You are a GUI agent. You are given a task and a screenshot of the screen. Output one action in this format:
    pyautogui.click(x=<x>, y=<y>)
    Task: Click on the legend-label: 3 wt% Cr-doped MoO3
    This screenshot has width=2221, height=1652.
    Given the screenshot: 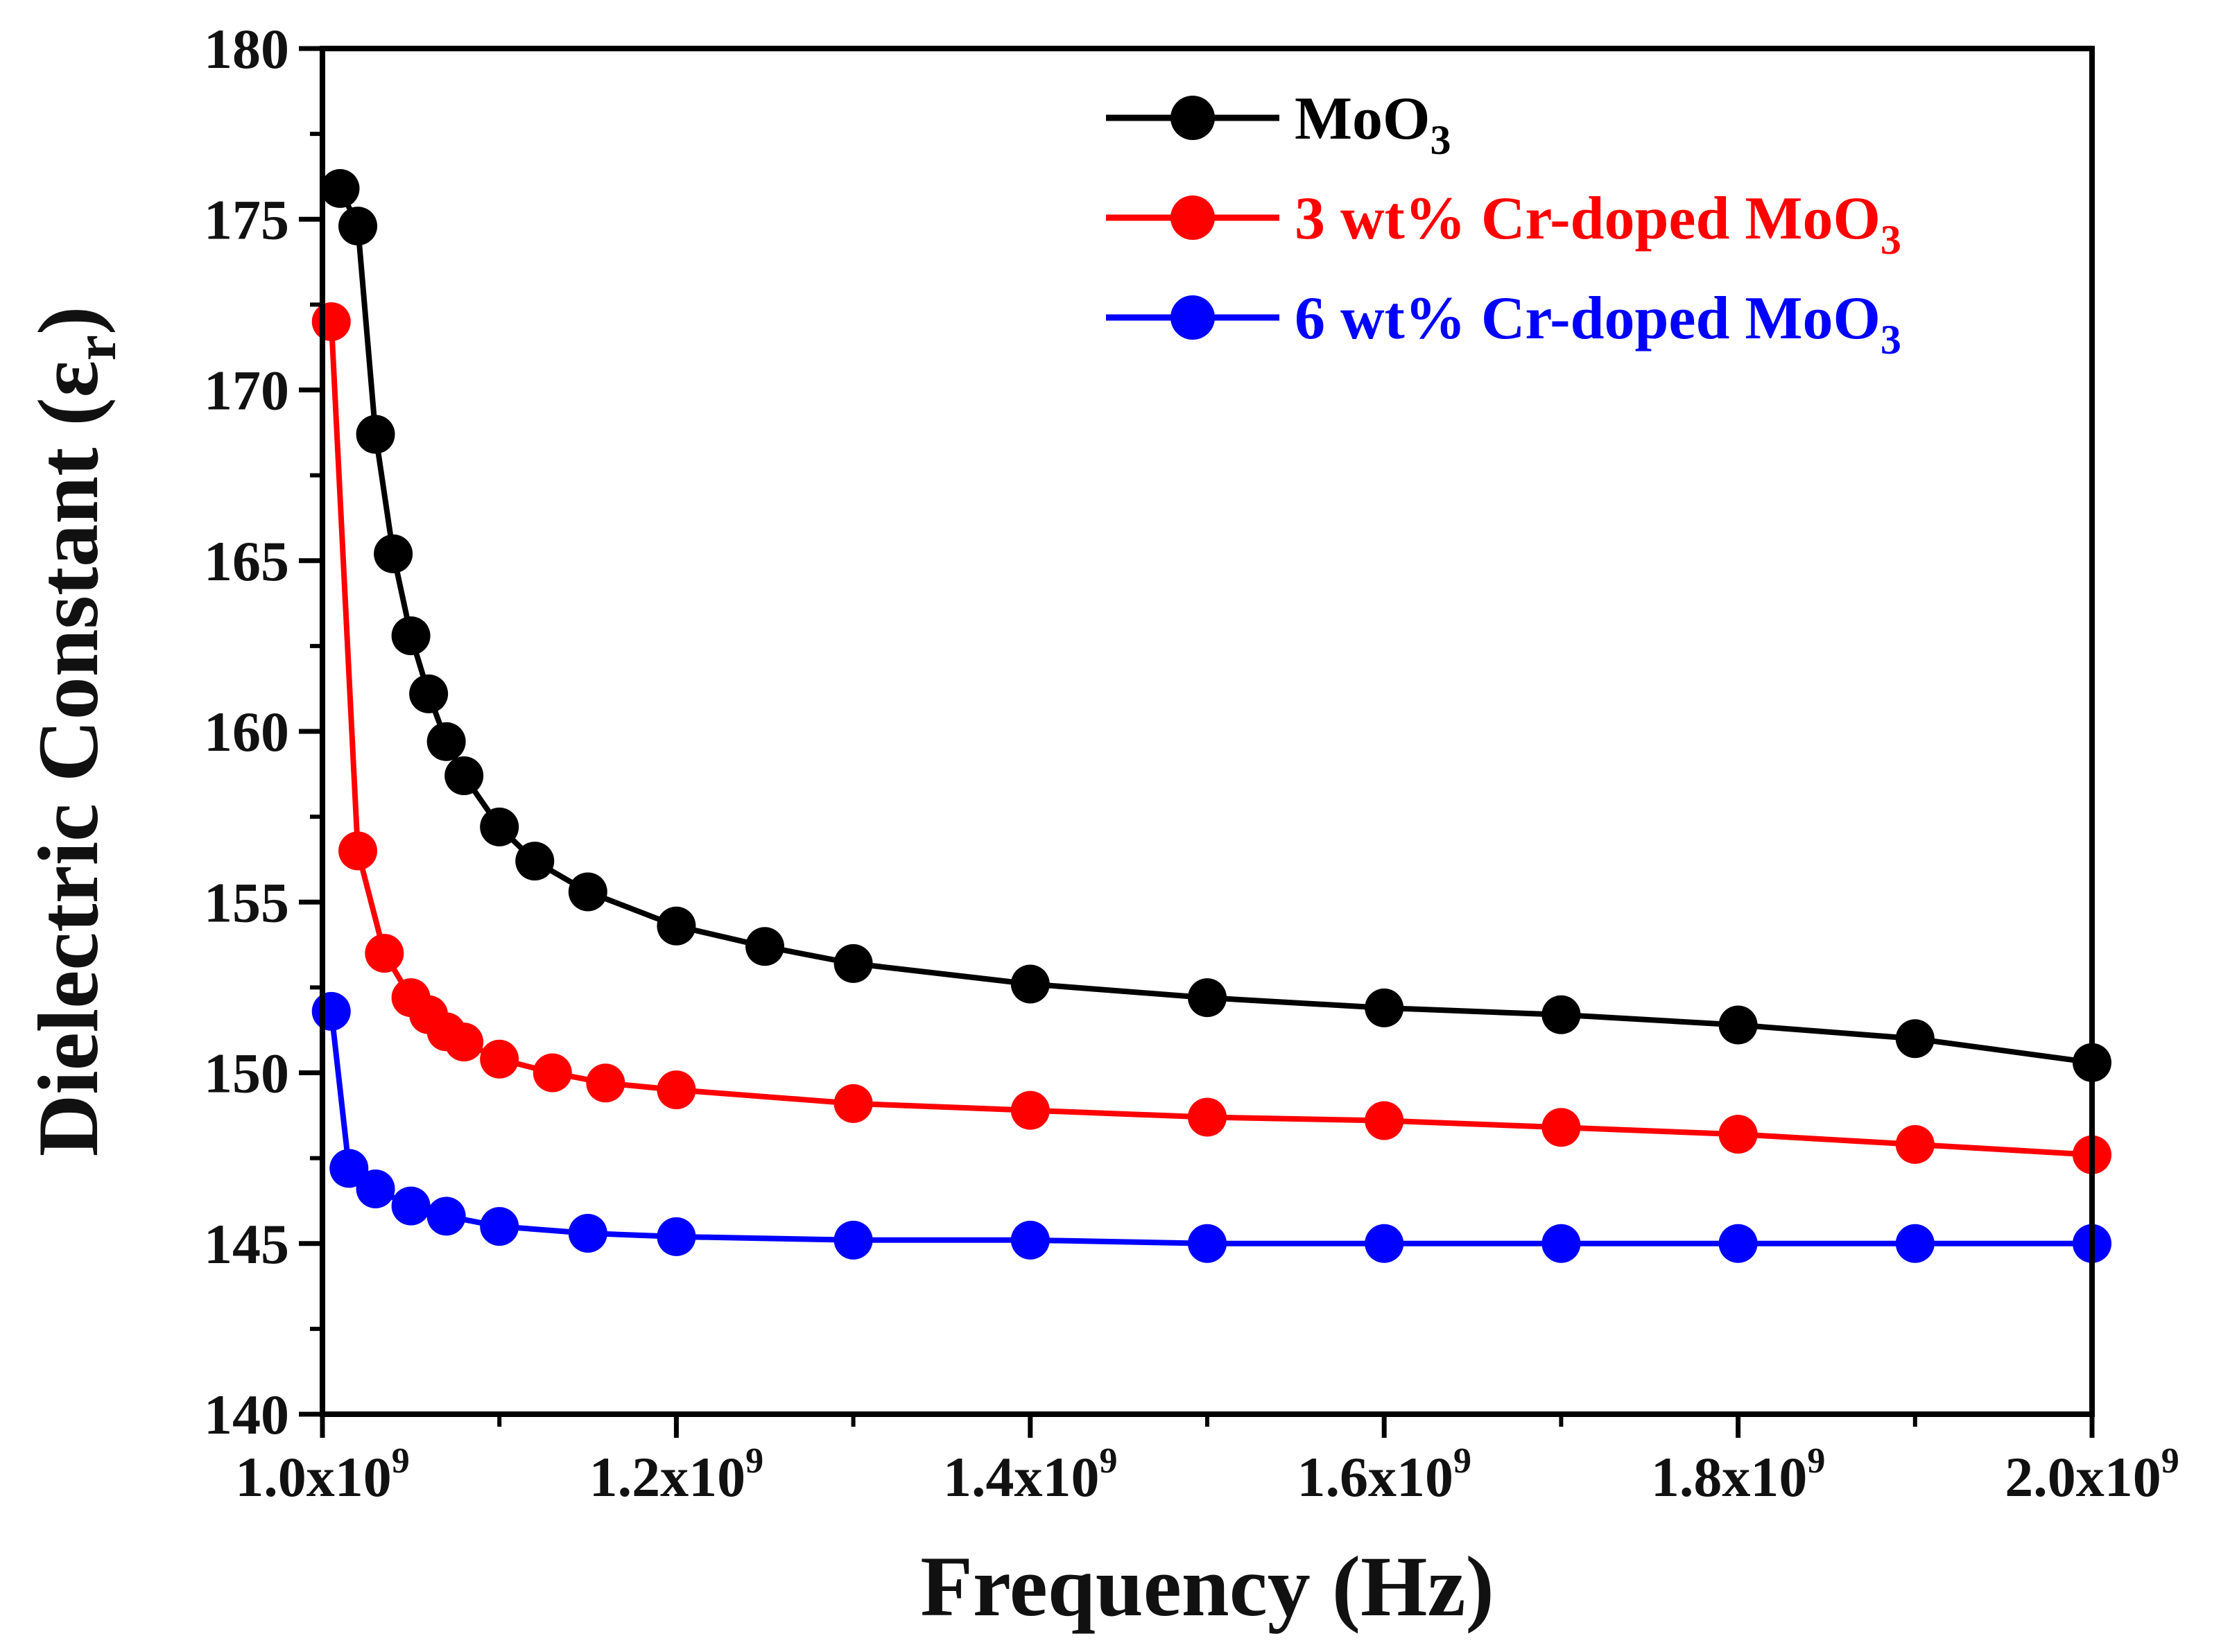 What is the action you would take?
    pyautogui.click(x=1598, y=224)
    